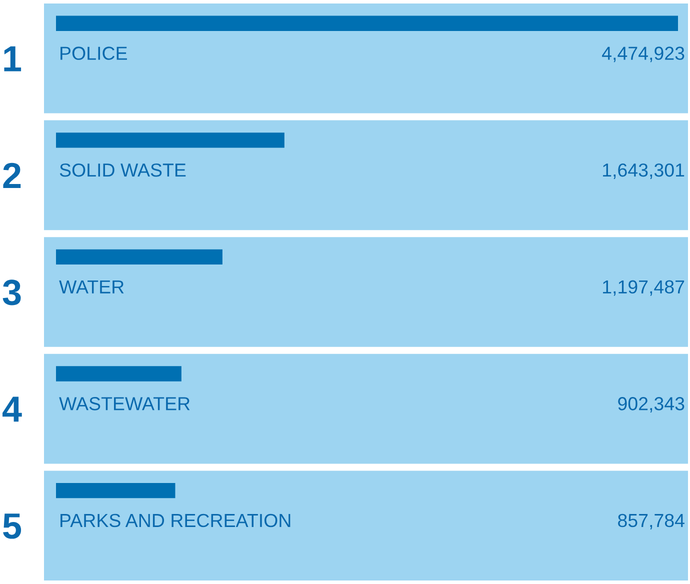 Image resolution: width=690 pixels, height=584 pixels. I want to click on text: 5, so click(12, 526).